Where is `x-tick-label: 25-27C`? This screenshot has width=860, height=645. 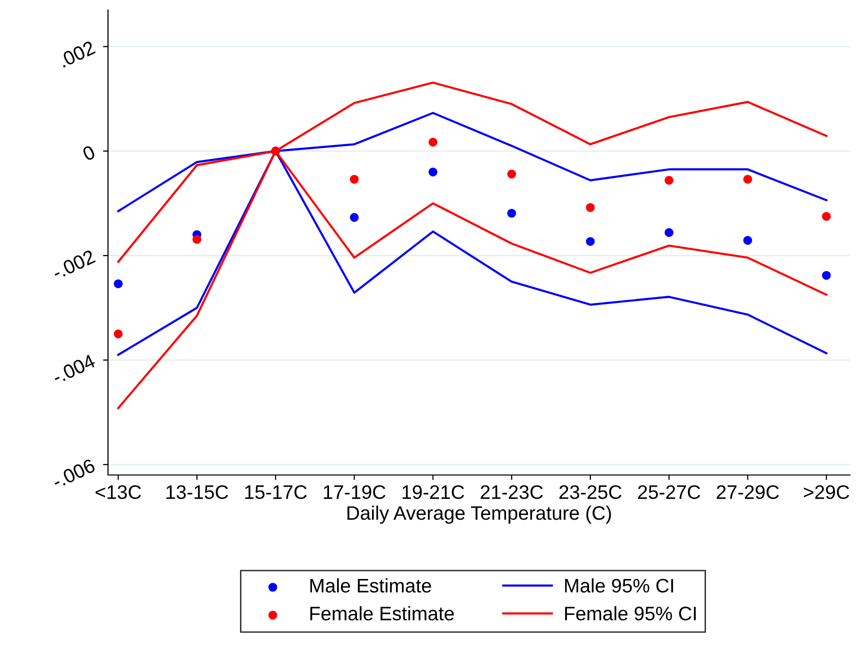 x-tick-label: 25-27C is located at coordinates (669, 492).